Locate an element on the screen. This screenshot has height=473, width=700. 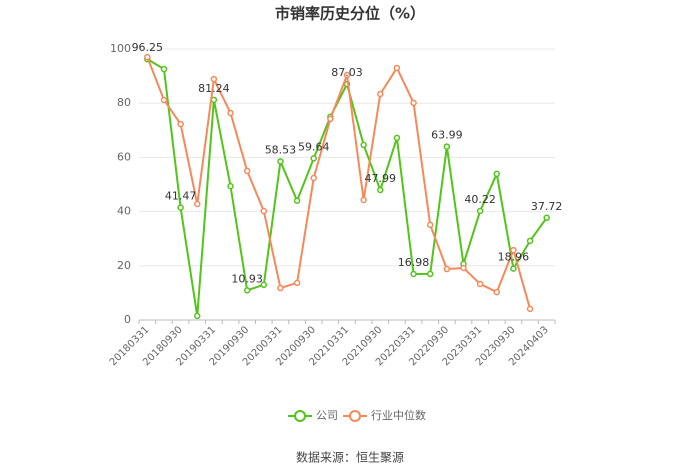
y-tick-label: 80 is located at coordinates (124, 102).